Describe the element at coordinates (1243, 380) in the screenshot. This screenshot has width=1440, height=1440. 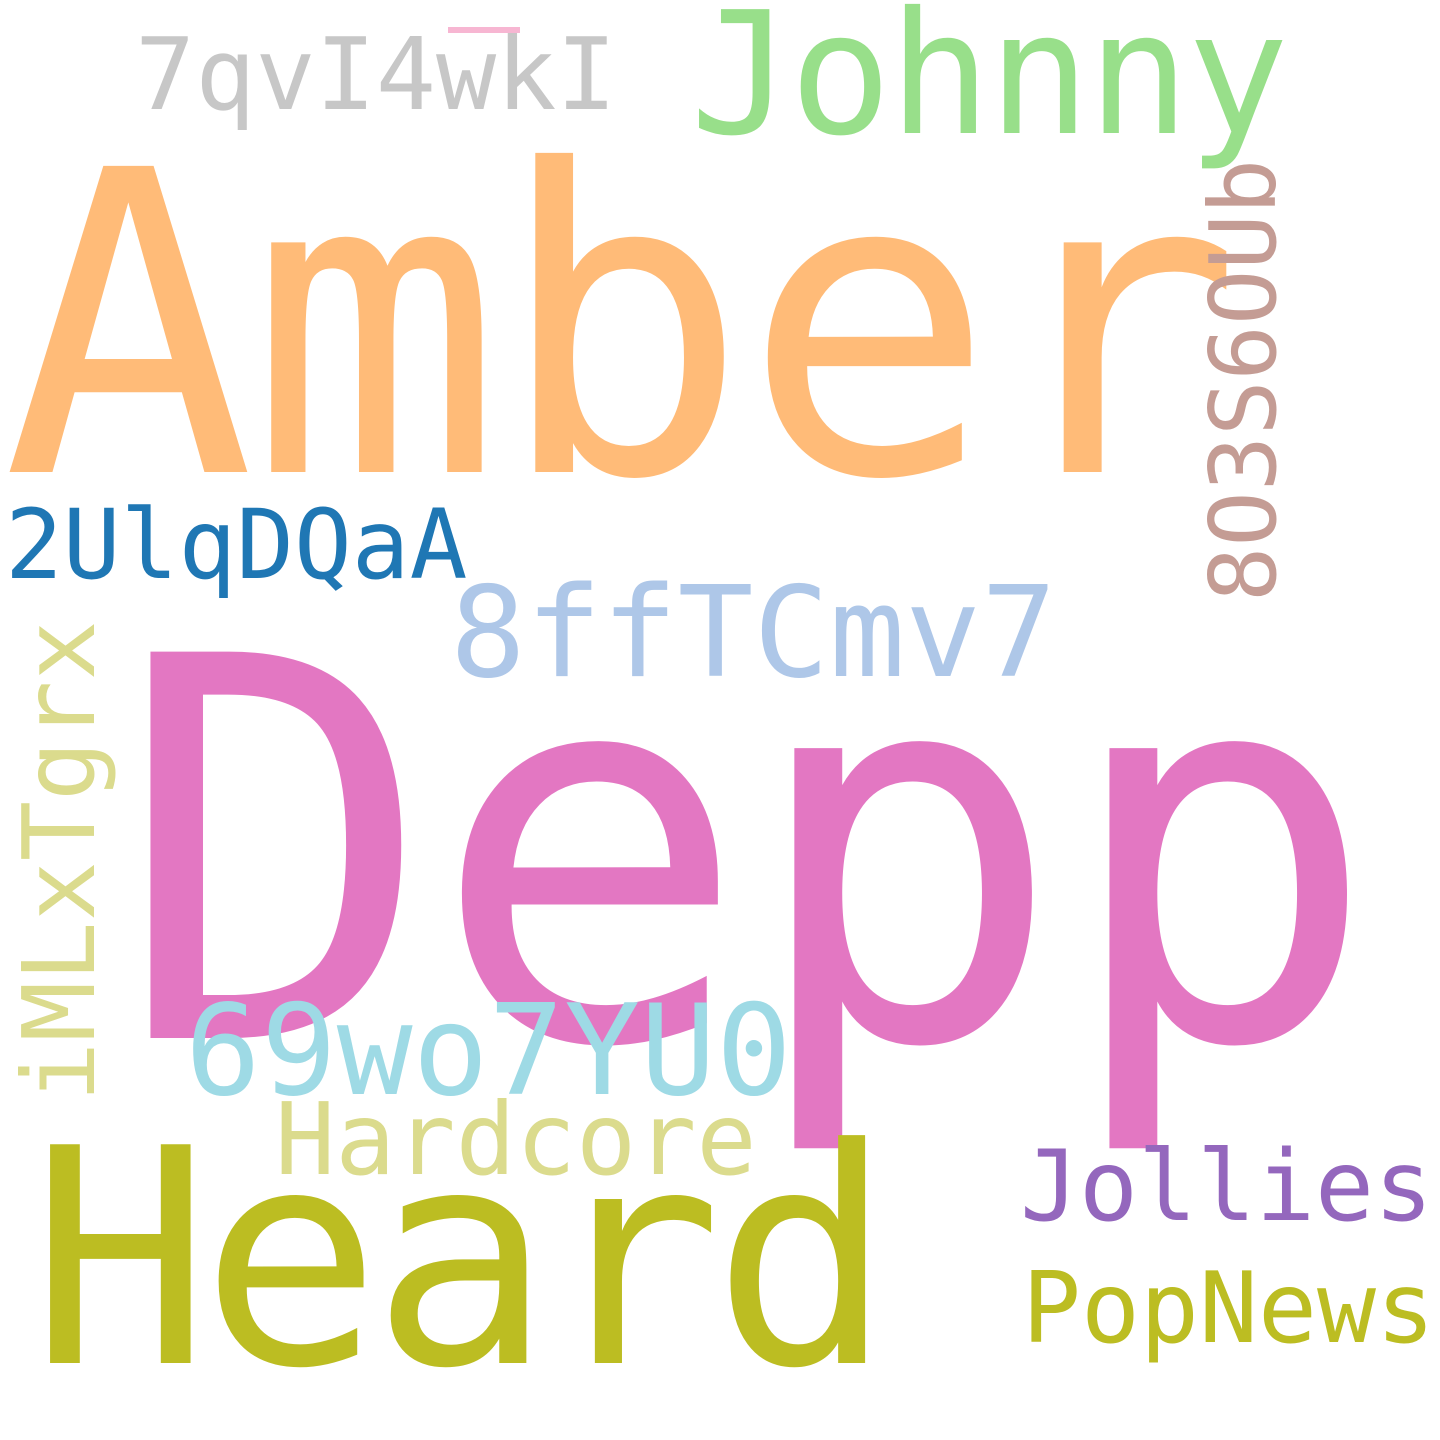
I see `word-8O3S6OUb: 8O3S6OUb` at that location.